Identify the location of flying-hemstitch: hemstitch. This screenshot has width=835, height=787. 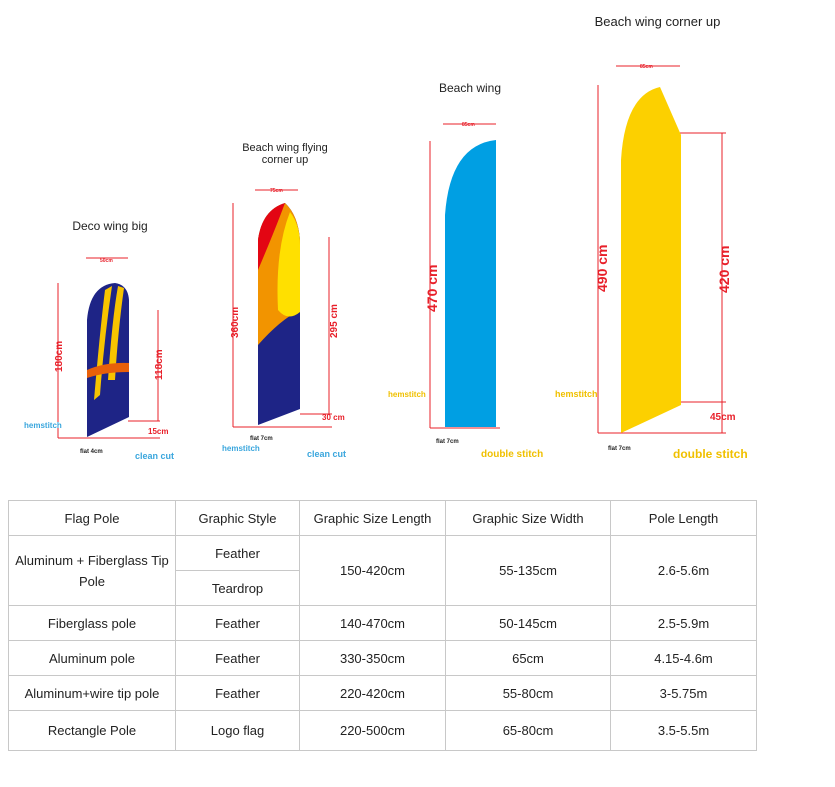
(241, 448).